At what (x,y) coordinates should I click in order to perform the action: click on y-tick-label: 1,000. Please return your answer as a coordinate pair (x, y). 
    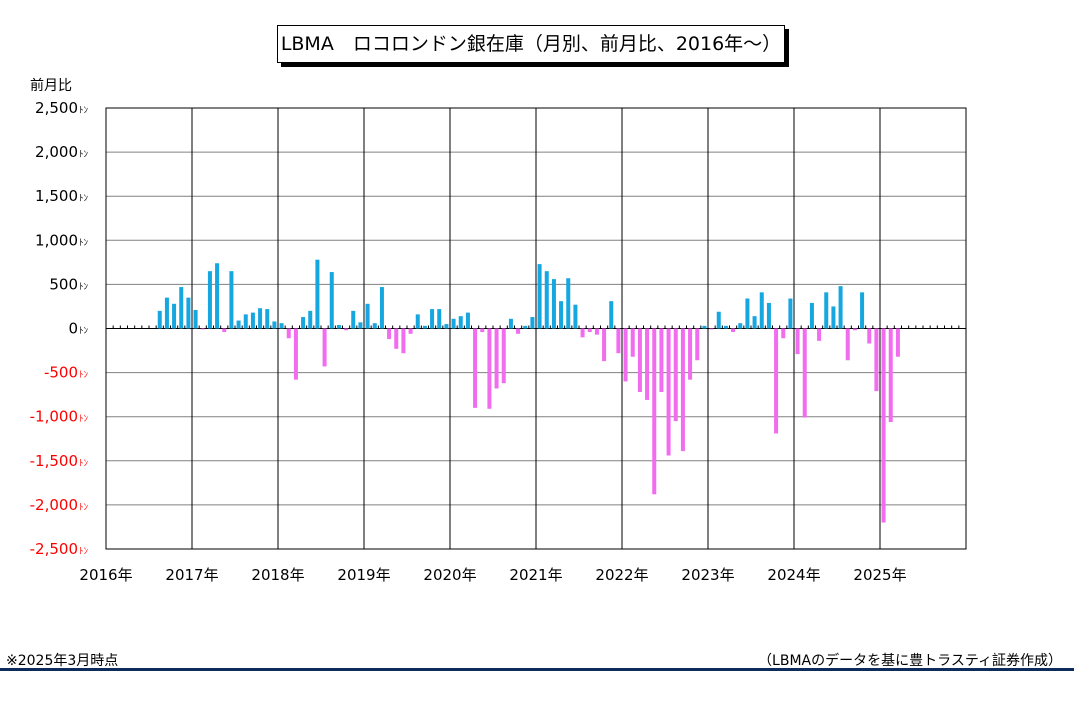
    Looking at the image, I should click on (56, 240).